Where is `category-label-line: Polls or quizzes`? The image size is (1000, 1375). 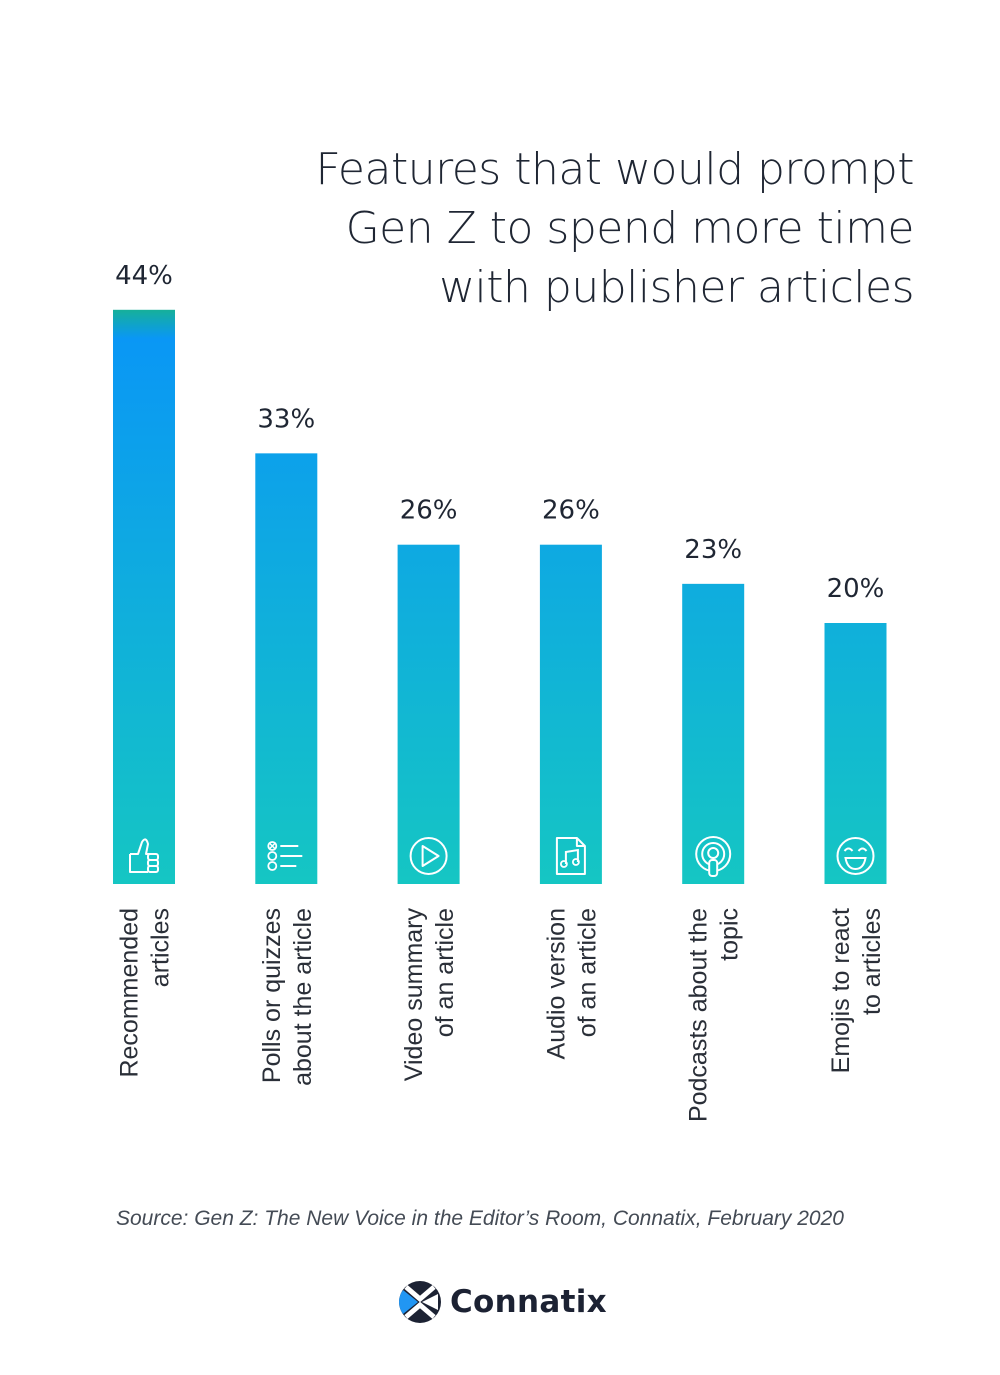
category-label-line: Polls or quizzes is located at coordinates (272, 995).